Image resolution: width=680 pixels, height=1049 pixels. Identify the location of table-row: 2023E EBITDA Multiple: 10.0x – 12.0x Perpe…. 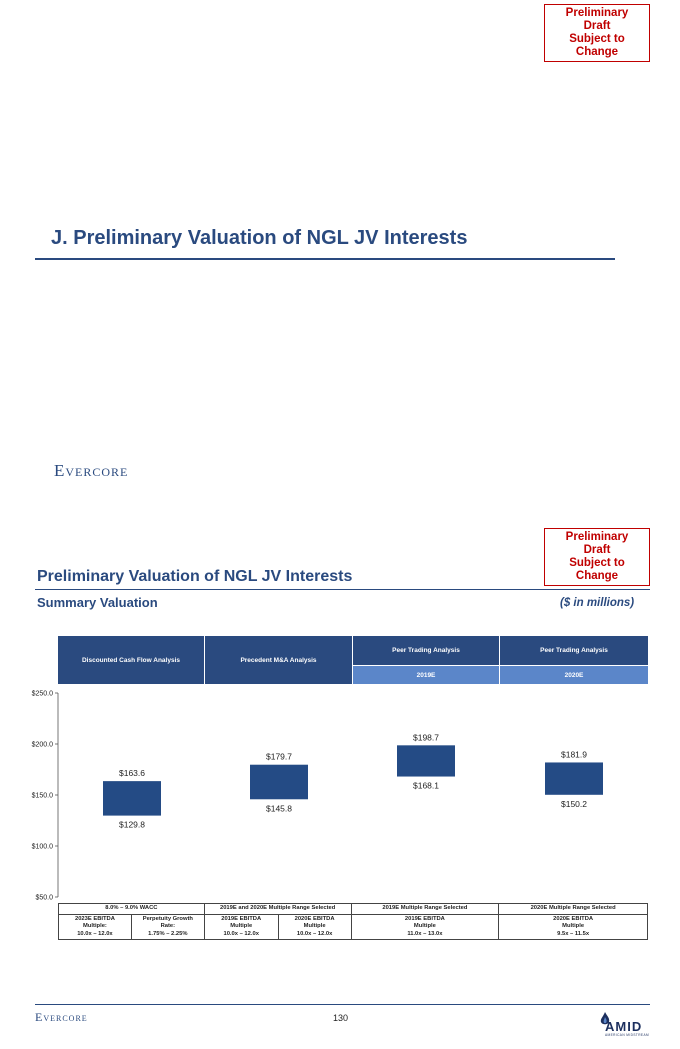
(353, 926).